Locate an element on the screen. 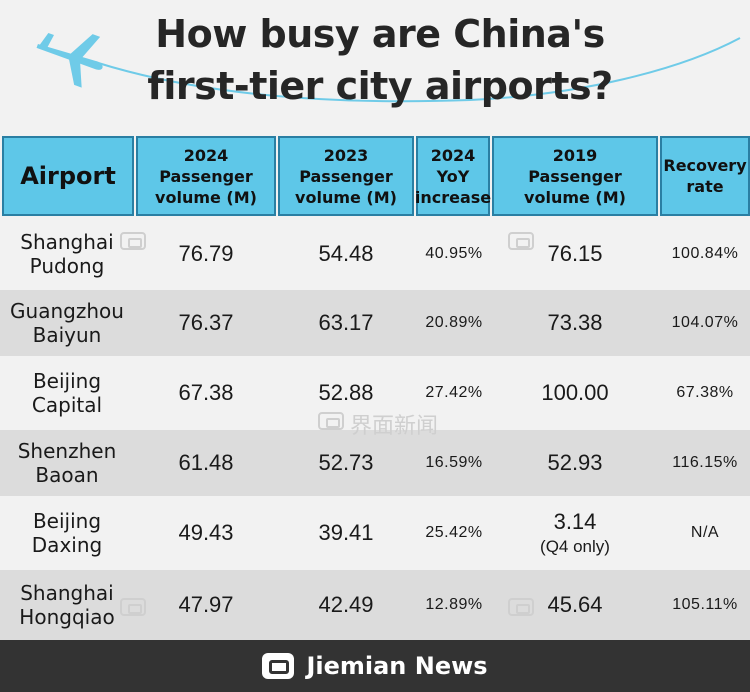  header-recovery-rate: Recovery rate is located at coordinates (705, 176).